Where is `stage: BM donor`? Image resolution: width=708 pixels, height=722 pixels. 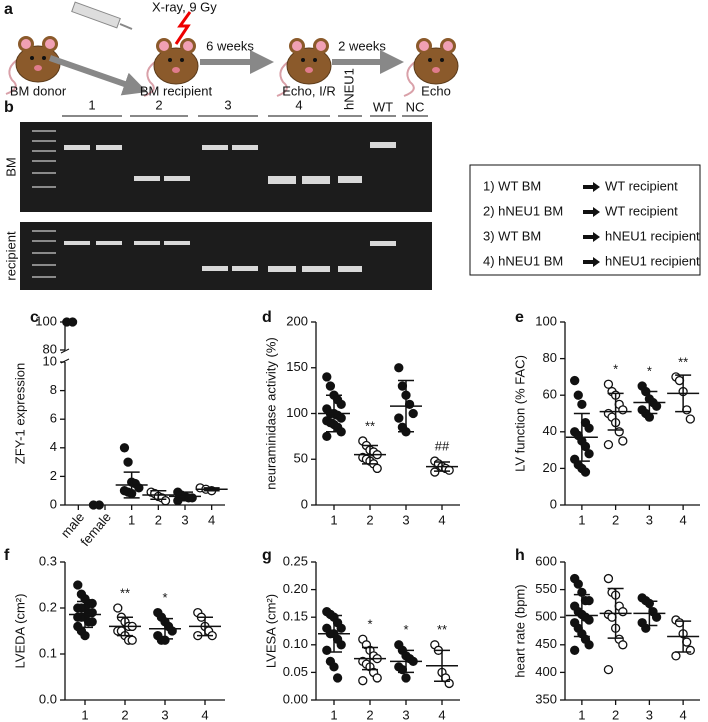 stage: BM donor is located at coordinates (38, 90).